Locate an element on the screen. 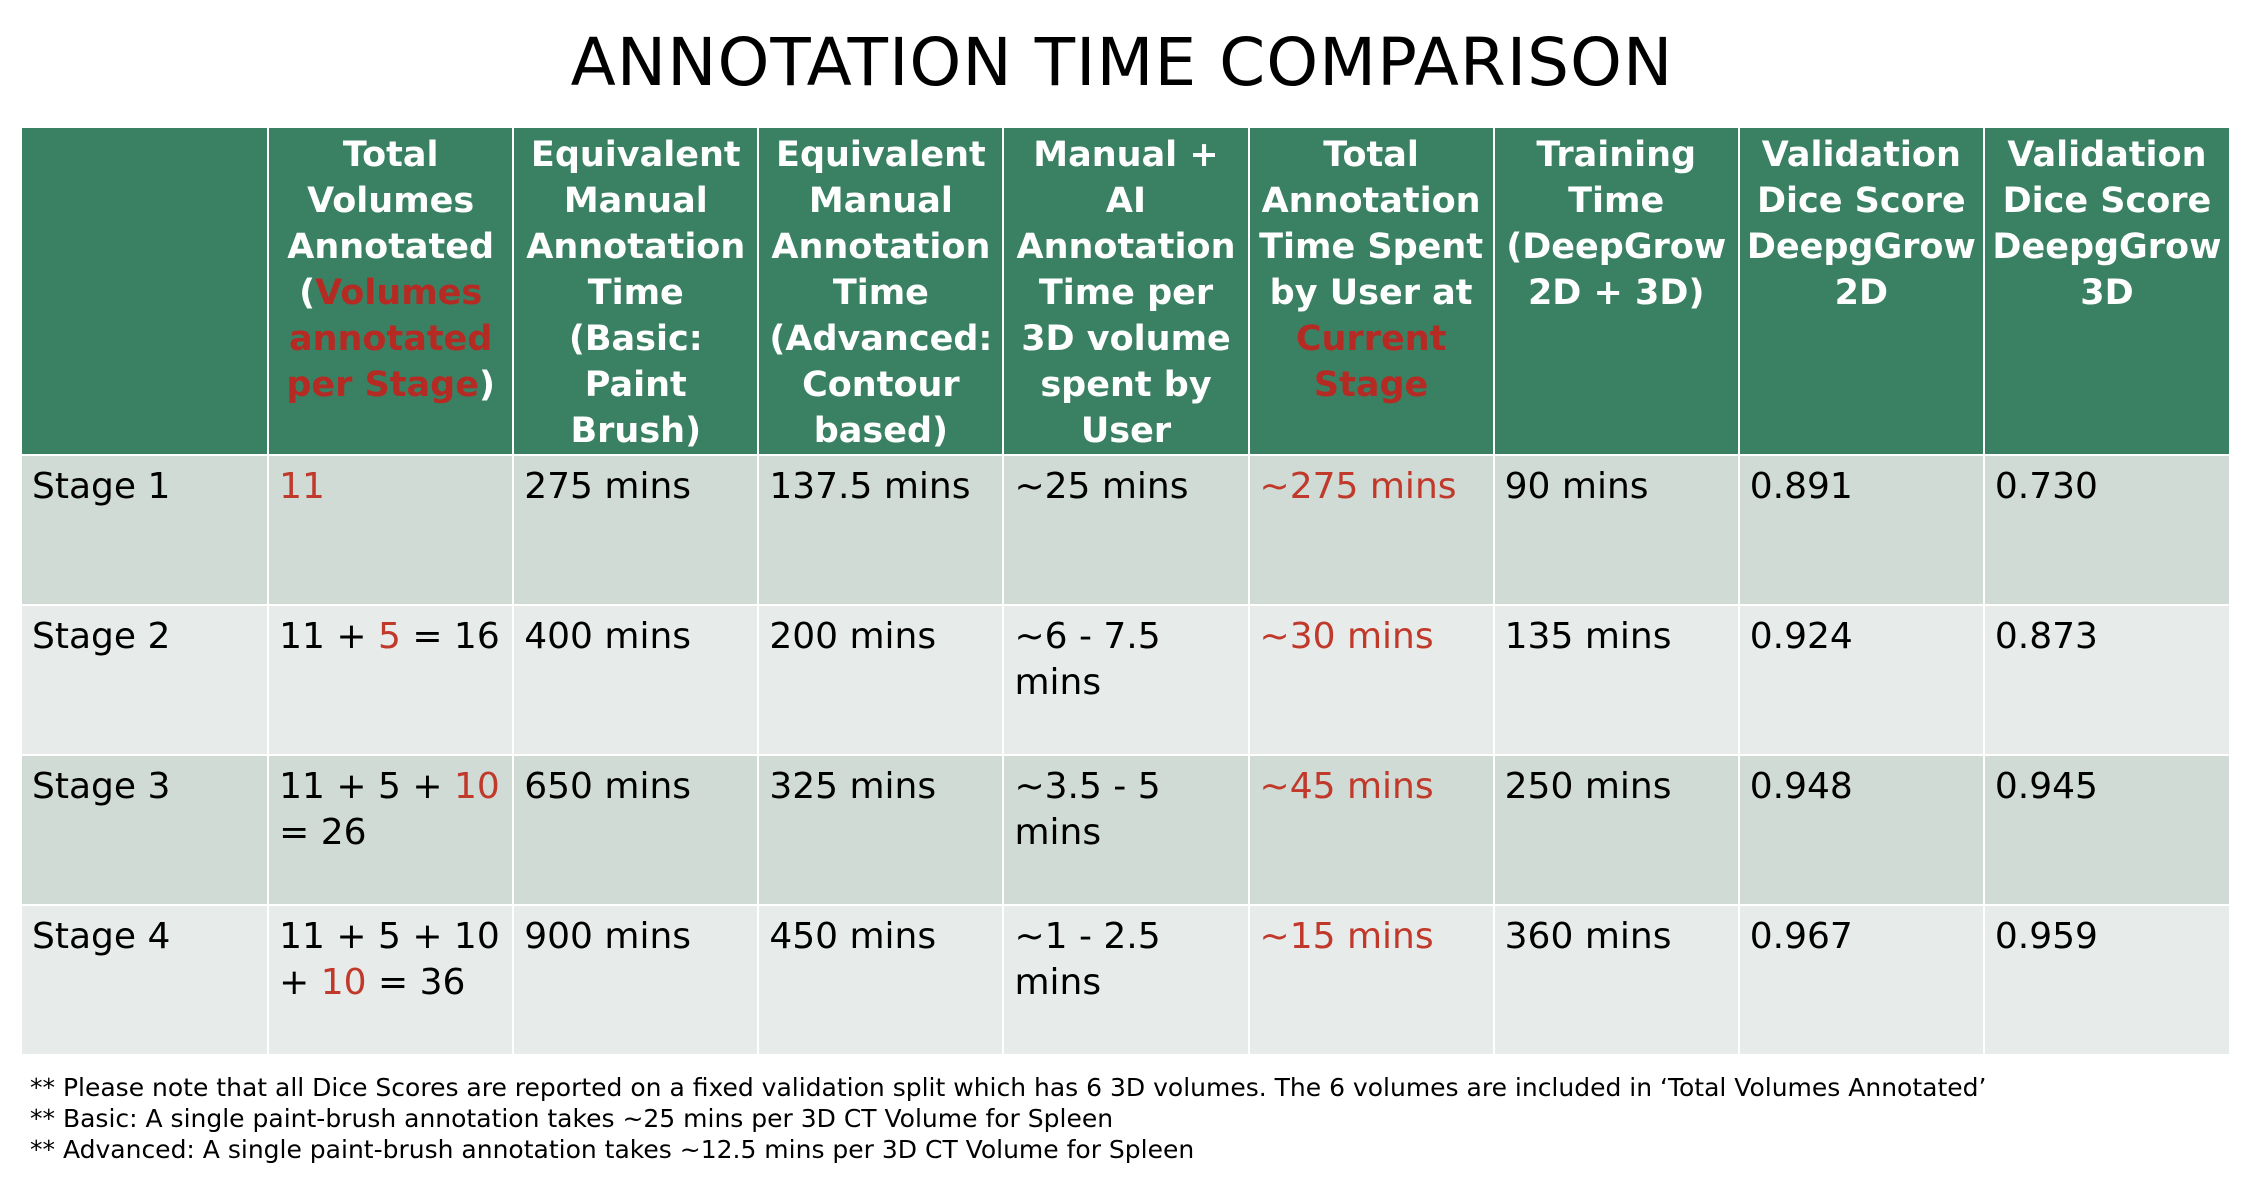  cell-dice-2d: 0.948 is located at coordinates (1860, 830).